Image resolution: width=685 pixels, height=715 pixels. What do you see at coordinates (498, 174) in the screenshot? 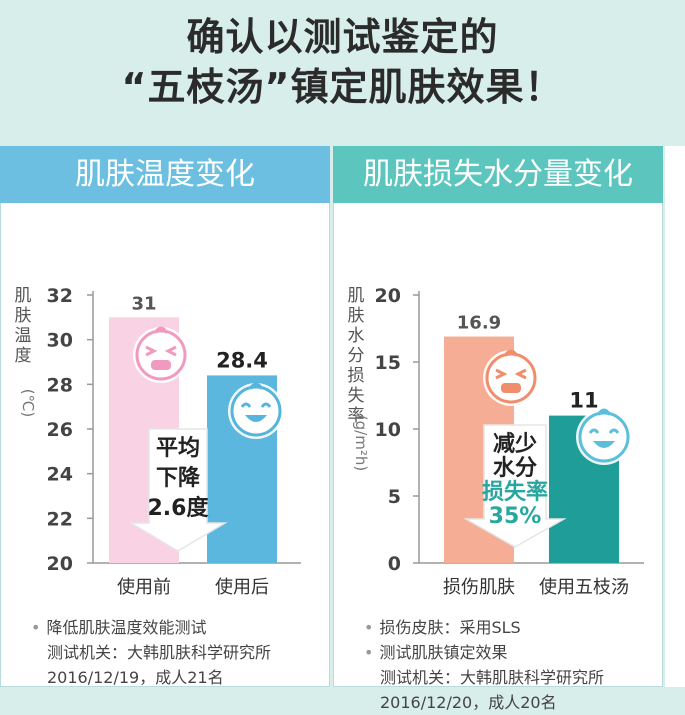
I see `panel-title: 肌肤损失水分量变化` at bounding box center [498, 174].